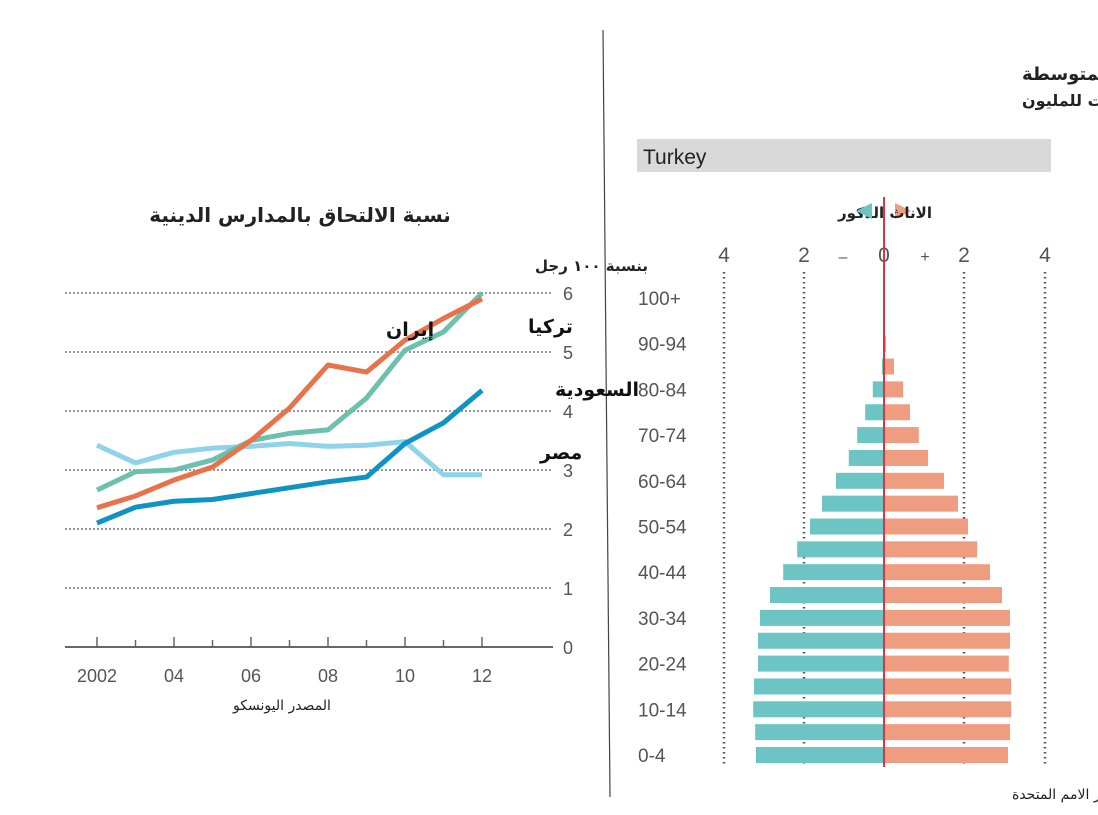 The width and height of the screenshot is (1098, 815). What do you see at coordinates (281, 706) in the screenshot?
I see `line-chart-source: المصدر اليونسكو` at bounding box center [281, 706].